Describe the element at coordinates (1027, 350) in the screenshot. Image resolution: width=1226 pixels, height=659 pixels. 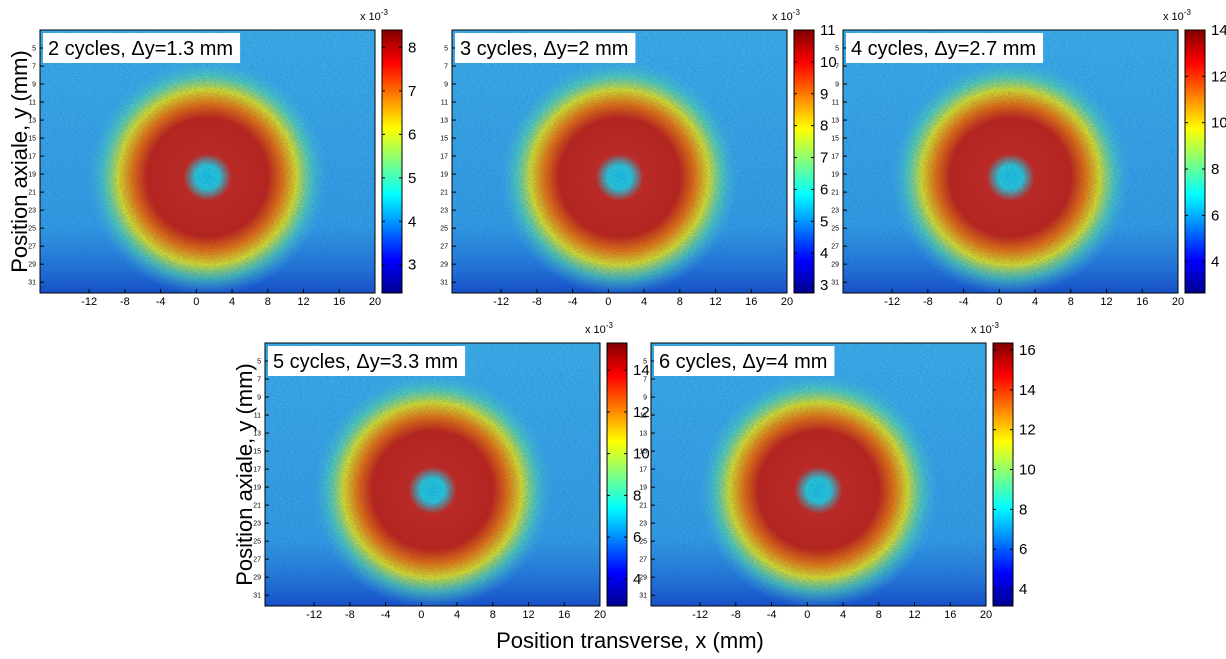
I see `colorbar-tick-label: 16` at that location.